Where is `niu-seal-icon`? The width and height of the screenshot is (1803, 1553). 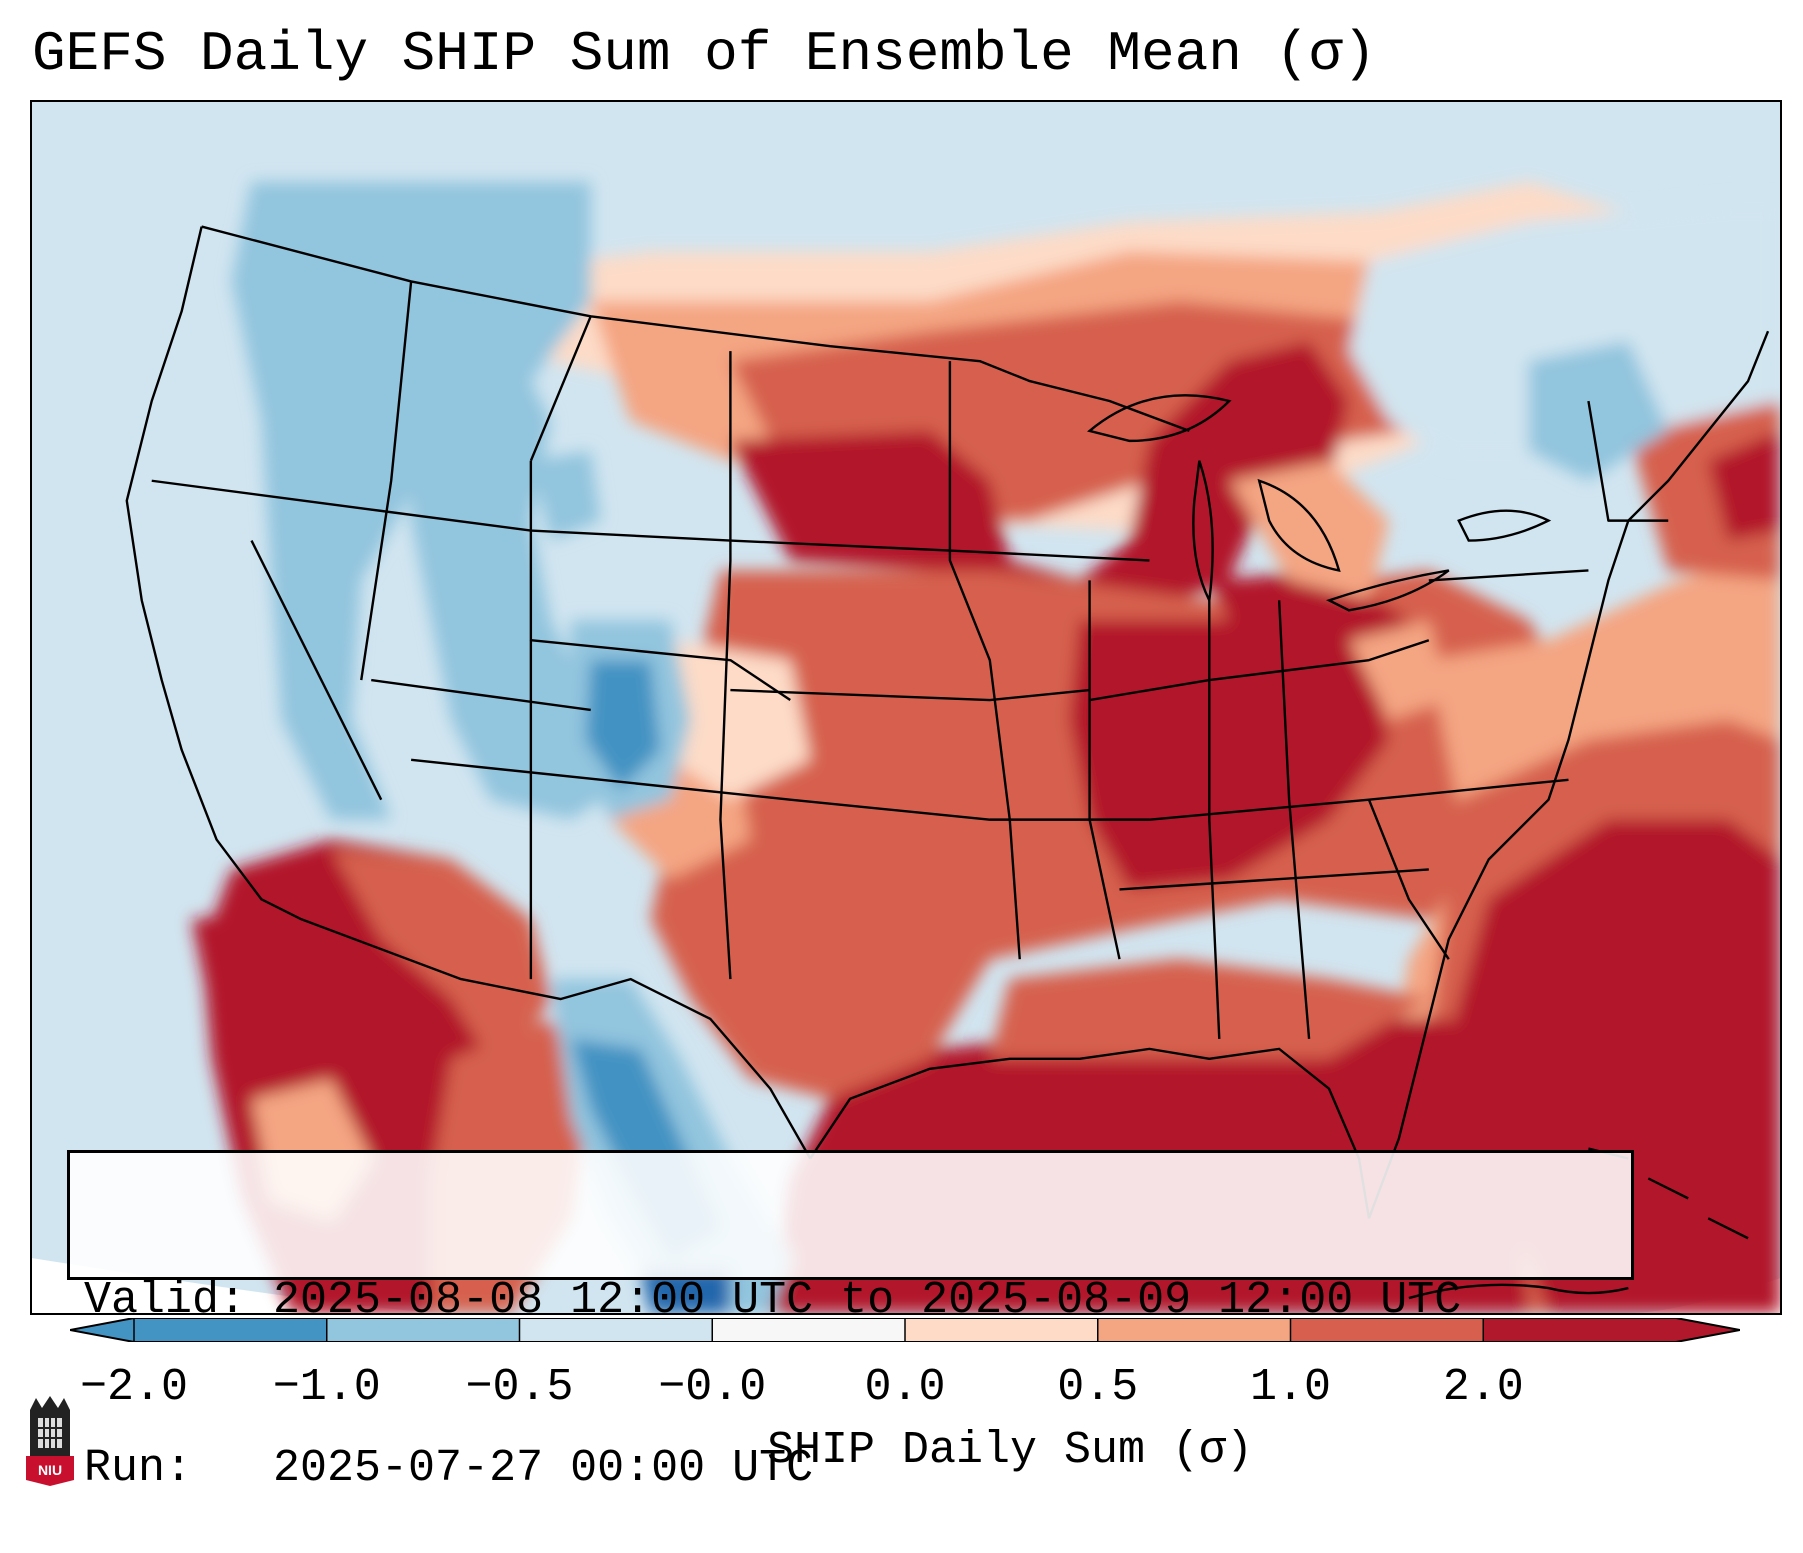 niu-seal-icon is located at coordinates (50, 1441).